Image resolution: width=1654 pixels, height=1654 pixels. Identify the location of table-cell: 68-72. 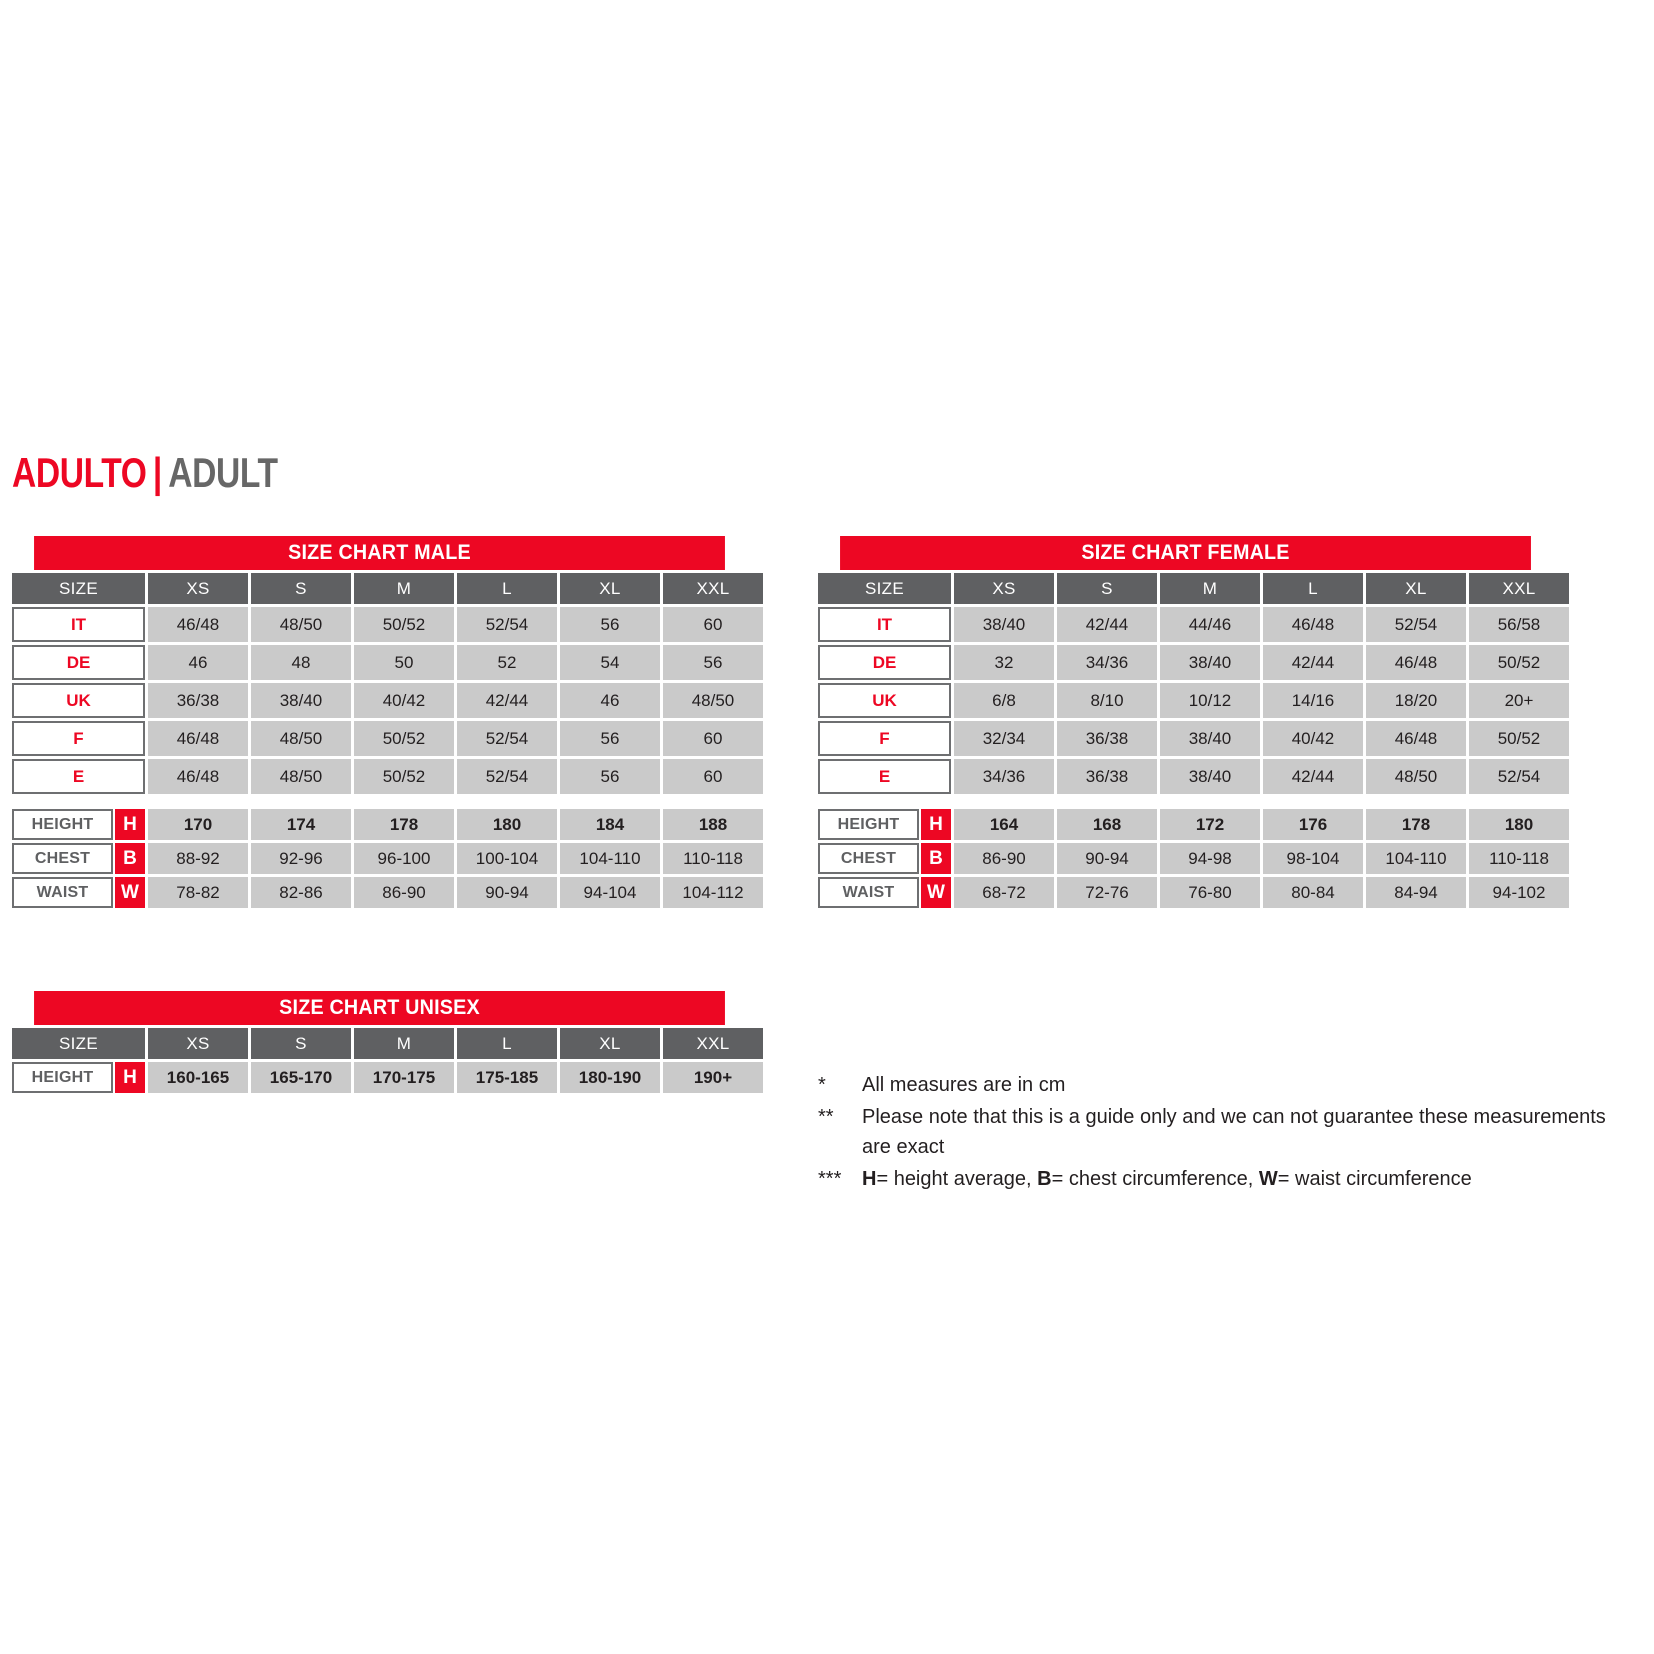
(1004, 892).